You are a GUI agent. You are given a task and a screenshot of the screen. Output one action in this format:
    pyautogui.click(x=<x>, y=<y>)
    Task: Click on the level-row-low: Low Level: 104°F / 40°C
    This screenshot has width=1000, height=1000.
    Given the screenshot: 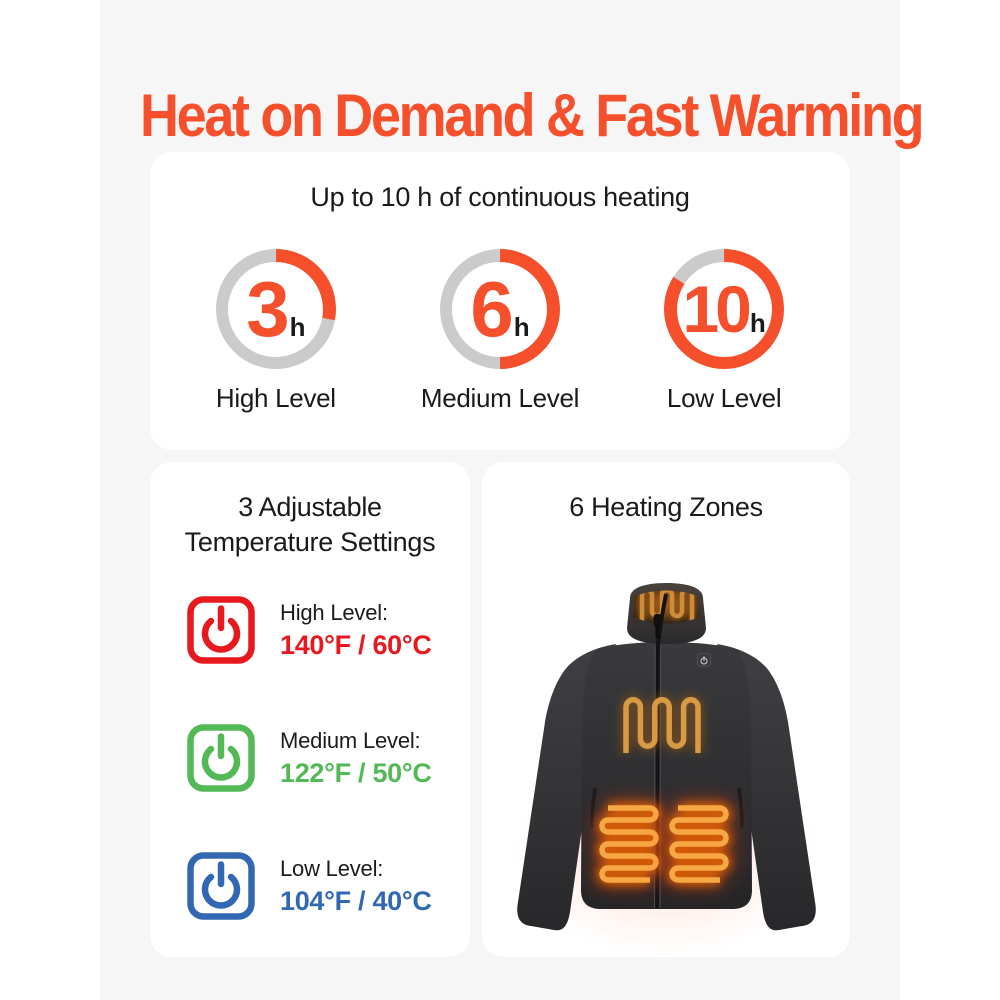 What is the action you would take?
    pyautogui.click(x=310, y=886)
    